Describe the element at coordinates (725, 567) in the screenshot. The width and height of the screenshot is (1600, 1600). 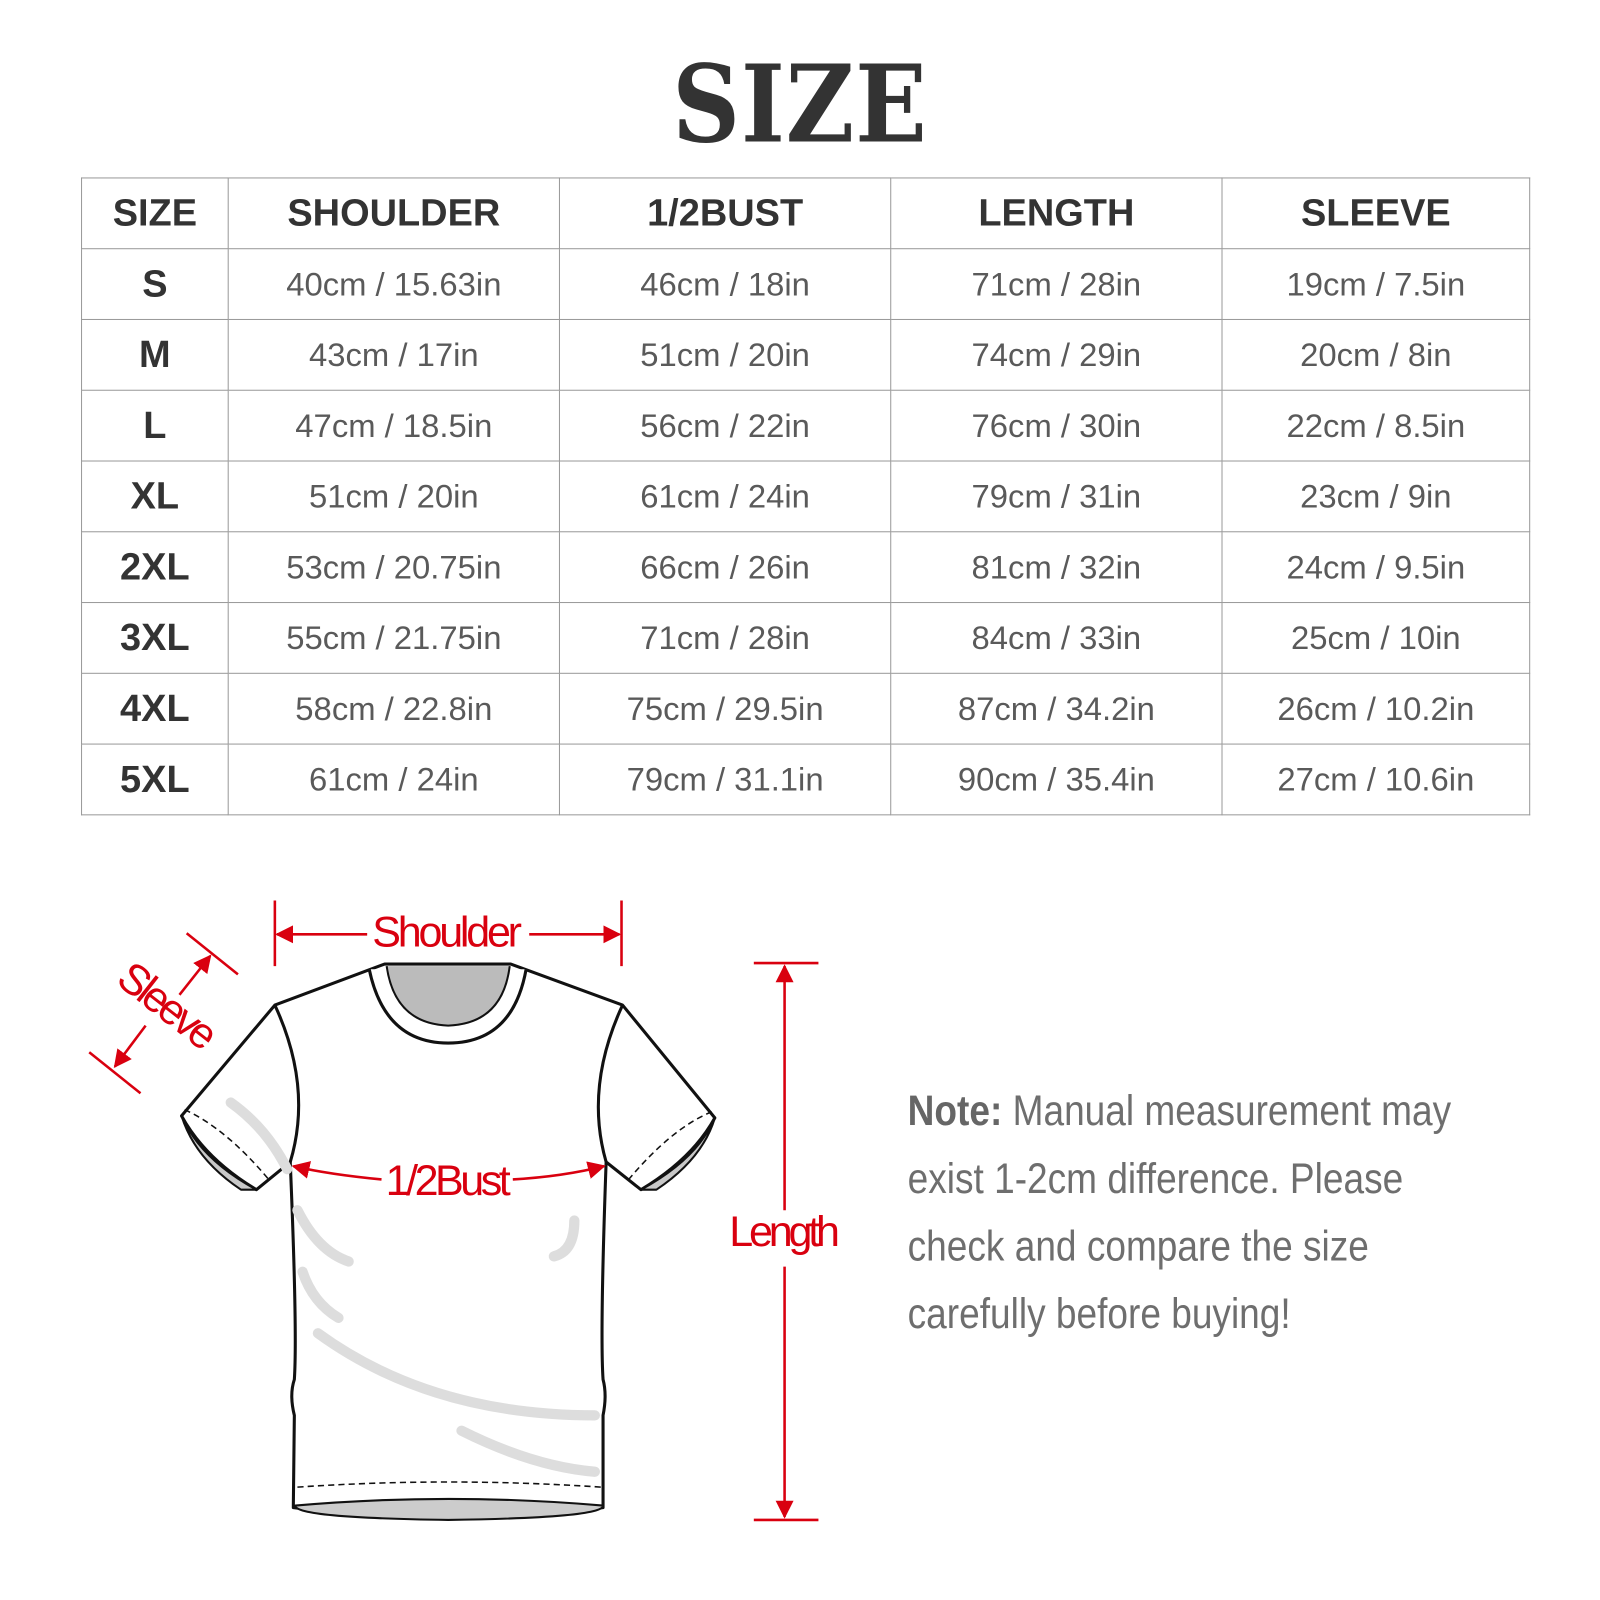
I see `measurement-cell: 66cm / 26in` at that location.